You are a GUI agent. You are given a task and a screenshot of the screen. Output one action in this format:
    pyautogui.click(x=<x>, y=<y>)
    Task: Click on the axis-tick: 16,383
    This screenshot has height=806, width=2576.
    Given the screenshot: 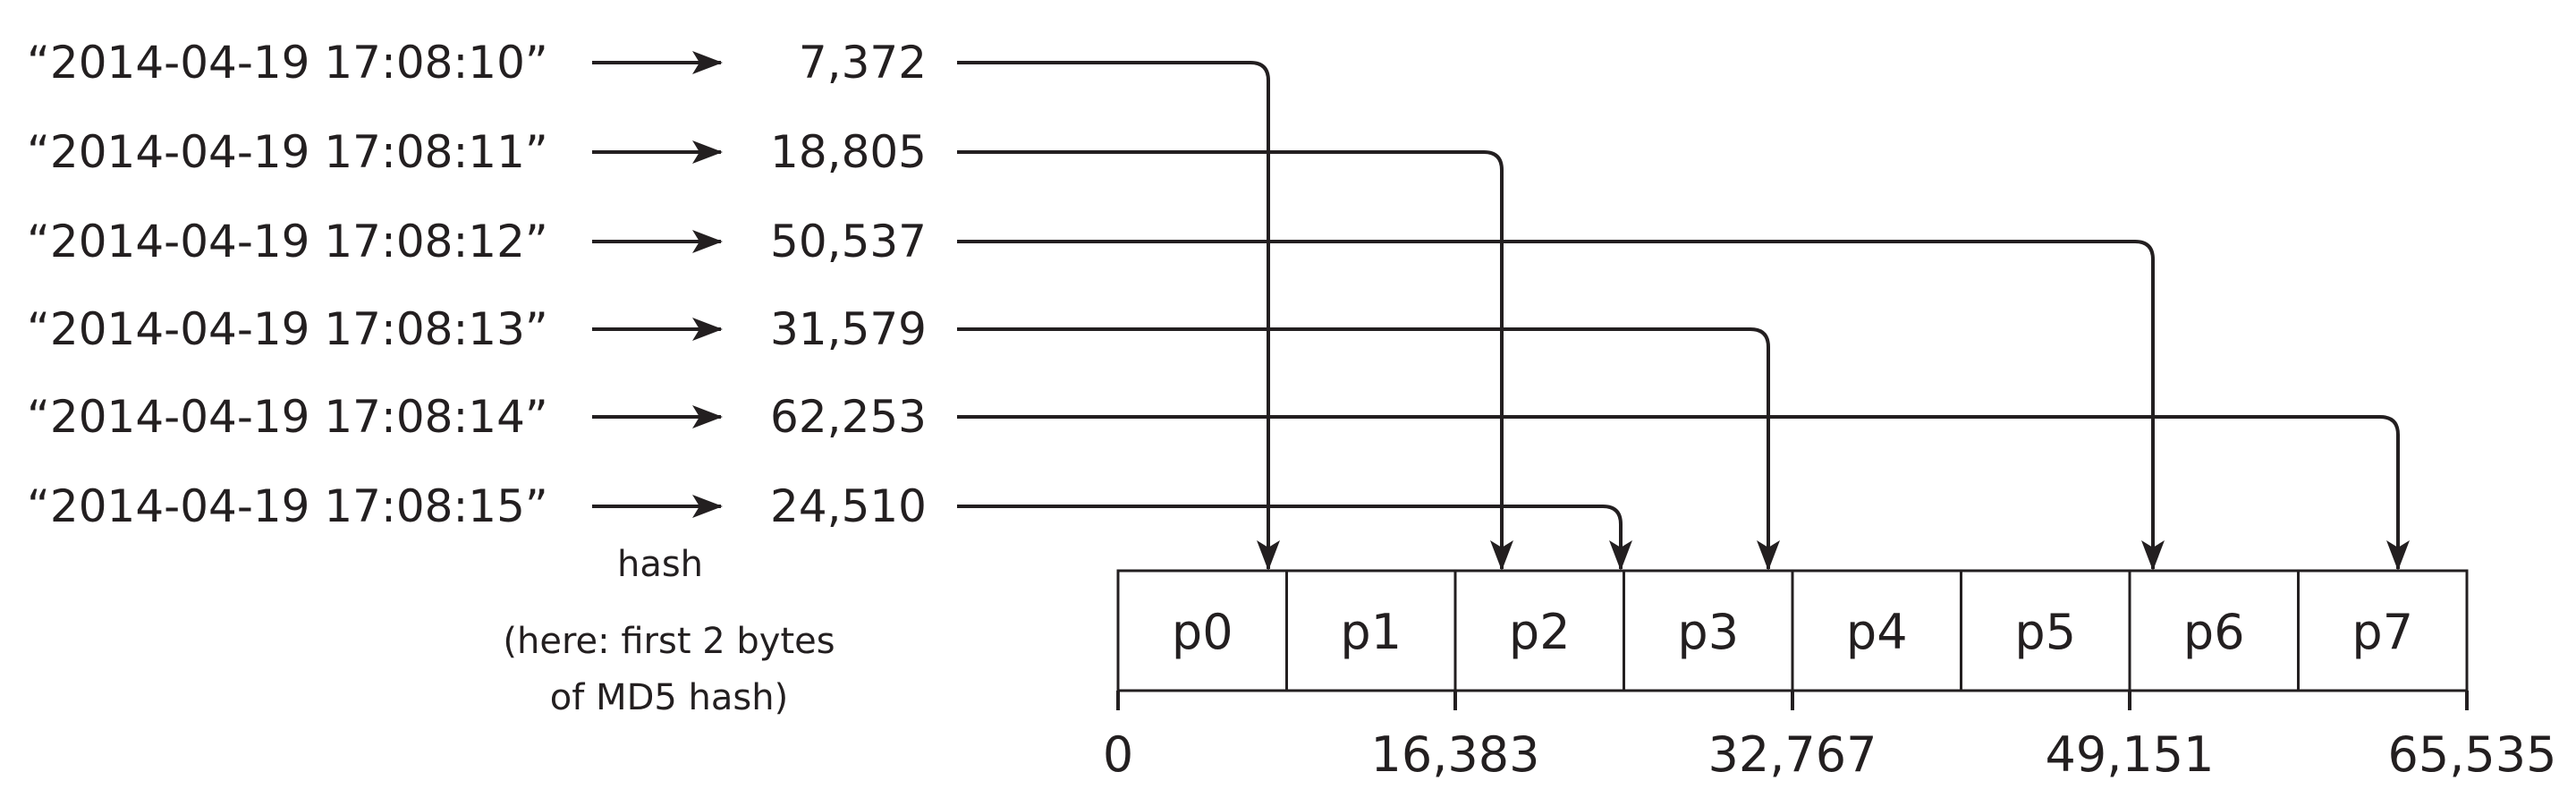 What is the action you would take?
    pyautogui.click(x=1455, y=737)
    